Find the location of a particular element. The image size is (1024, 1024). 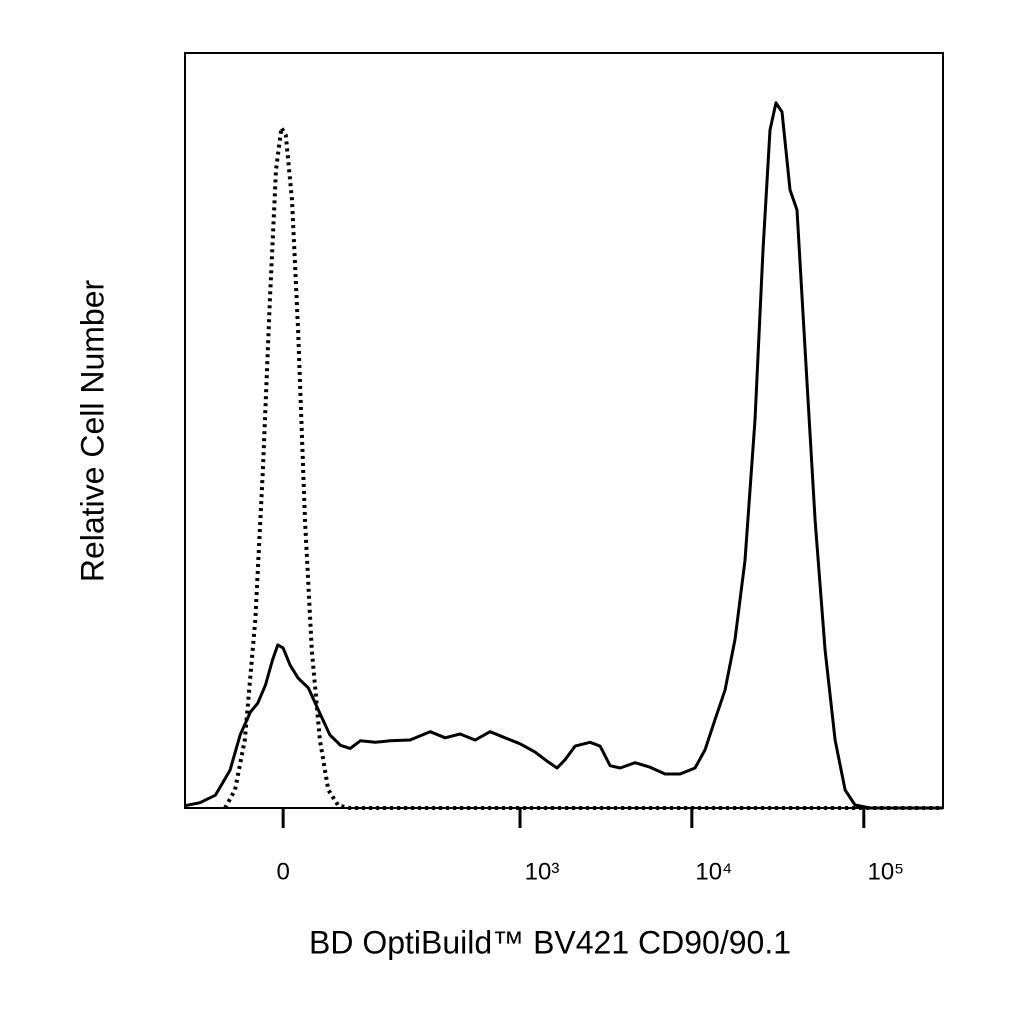

x-tick-label: 0 is located at coordinates (282, 871).